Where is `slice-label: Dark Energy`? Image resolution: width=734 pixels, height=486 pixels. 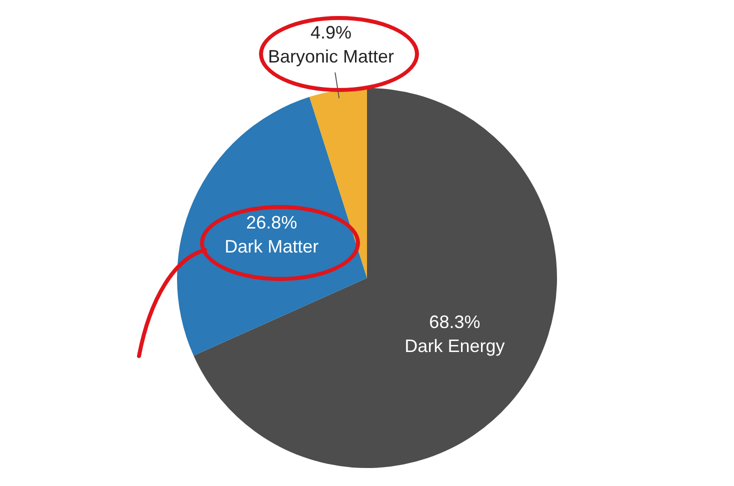
slice-label: Dark Energy is located at coordinates (454, 346).